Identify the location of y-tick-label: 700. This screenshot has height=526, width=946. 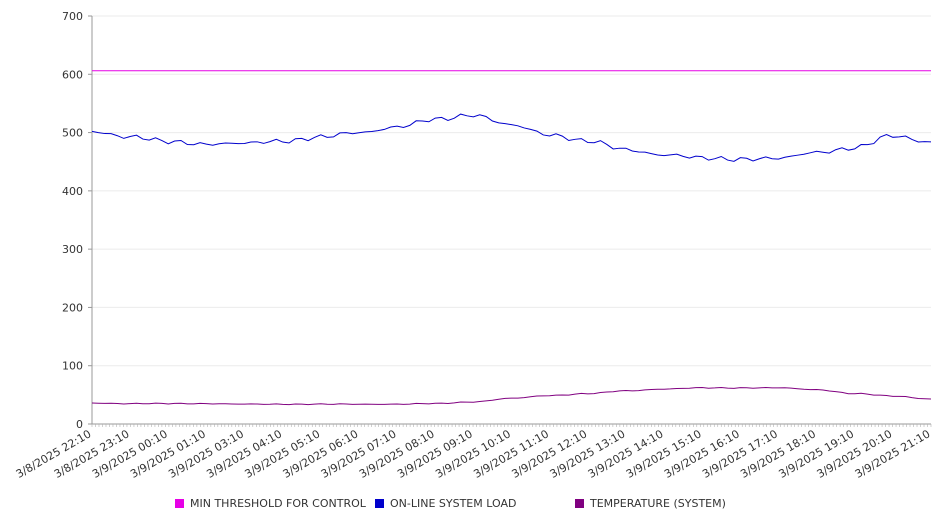
(72, 16).